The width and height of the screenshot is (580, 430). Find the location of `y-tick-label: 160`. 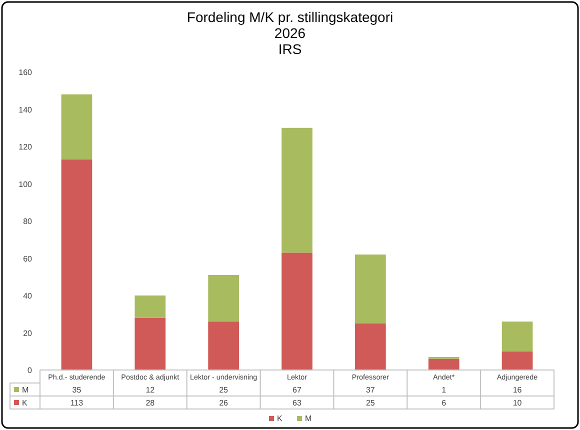

y-tick-label: 160 is located at coordinates (25, 72).